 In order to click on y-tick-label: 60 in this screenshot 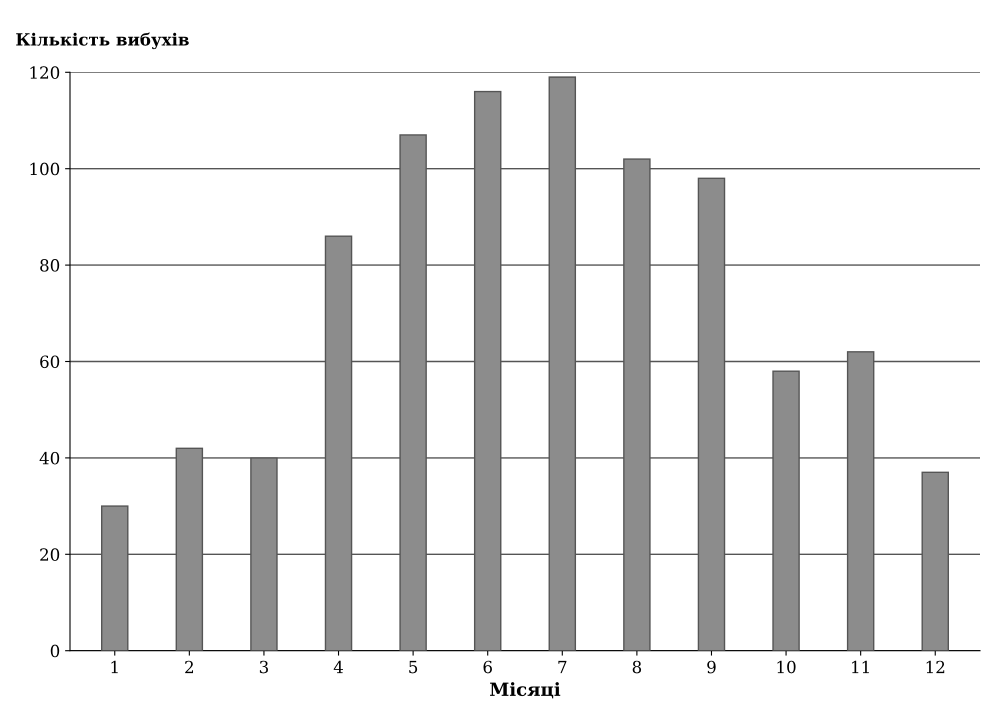, I will do `click(50, 361)`.